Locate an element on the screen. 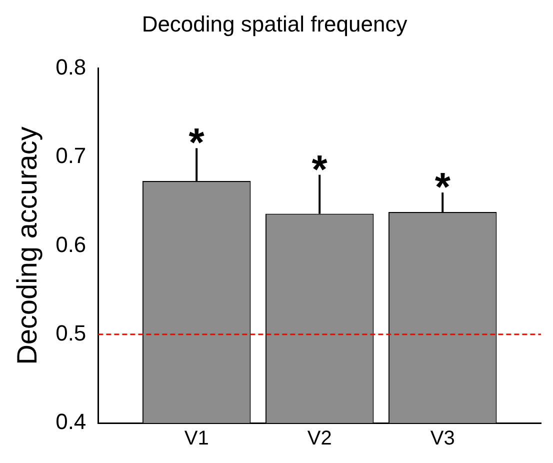  x-tick-label: V3 is located at coordinates (442, 439).